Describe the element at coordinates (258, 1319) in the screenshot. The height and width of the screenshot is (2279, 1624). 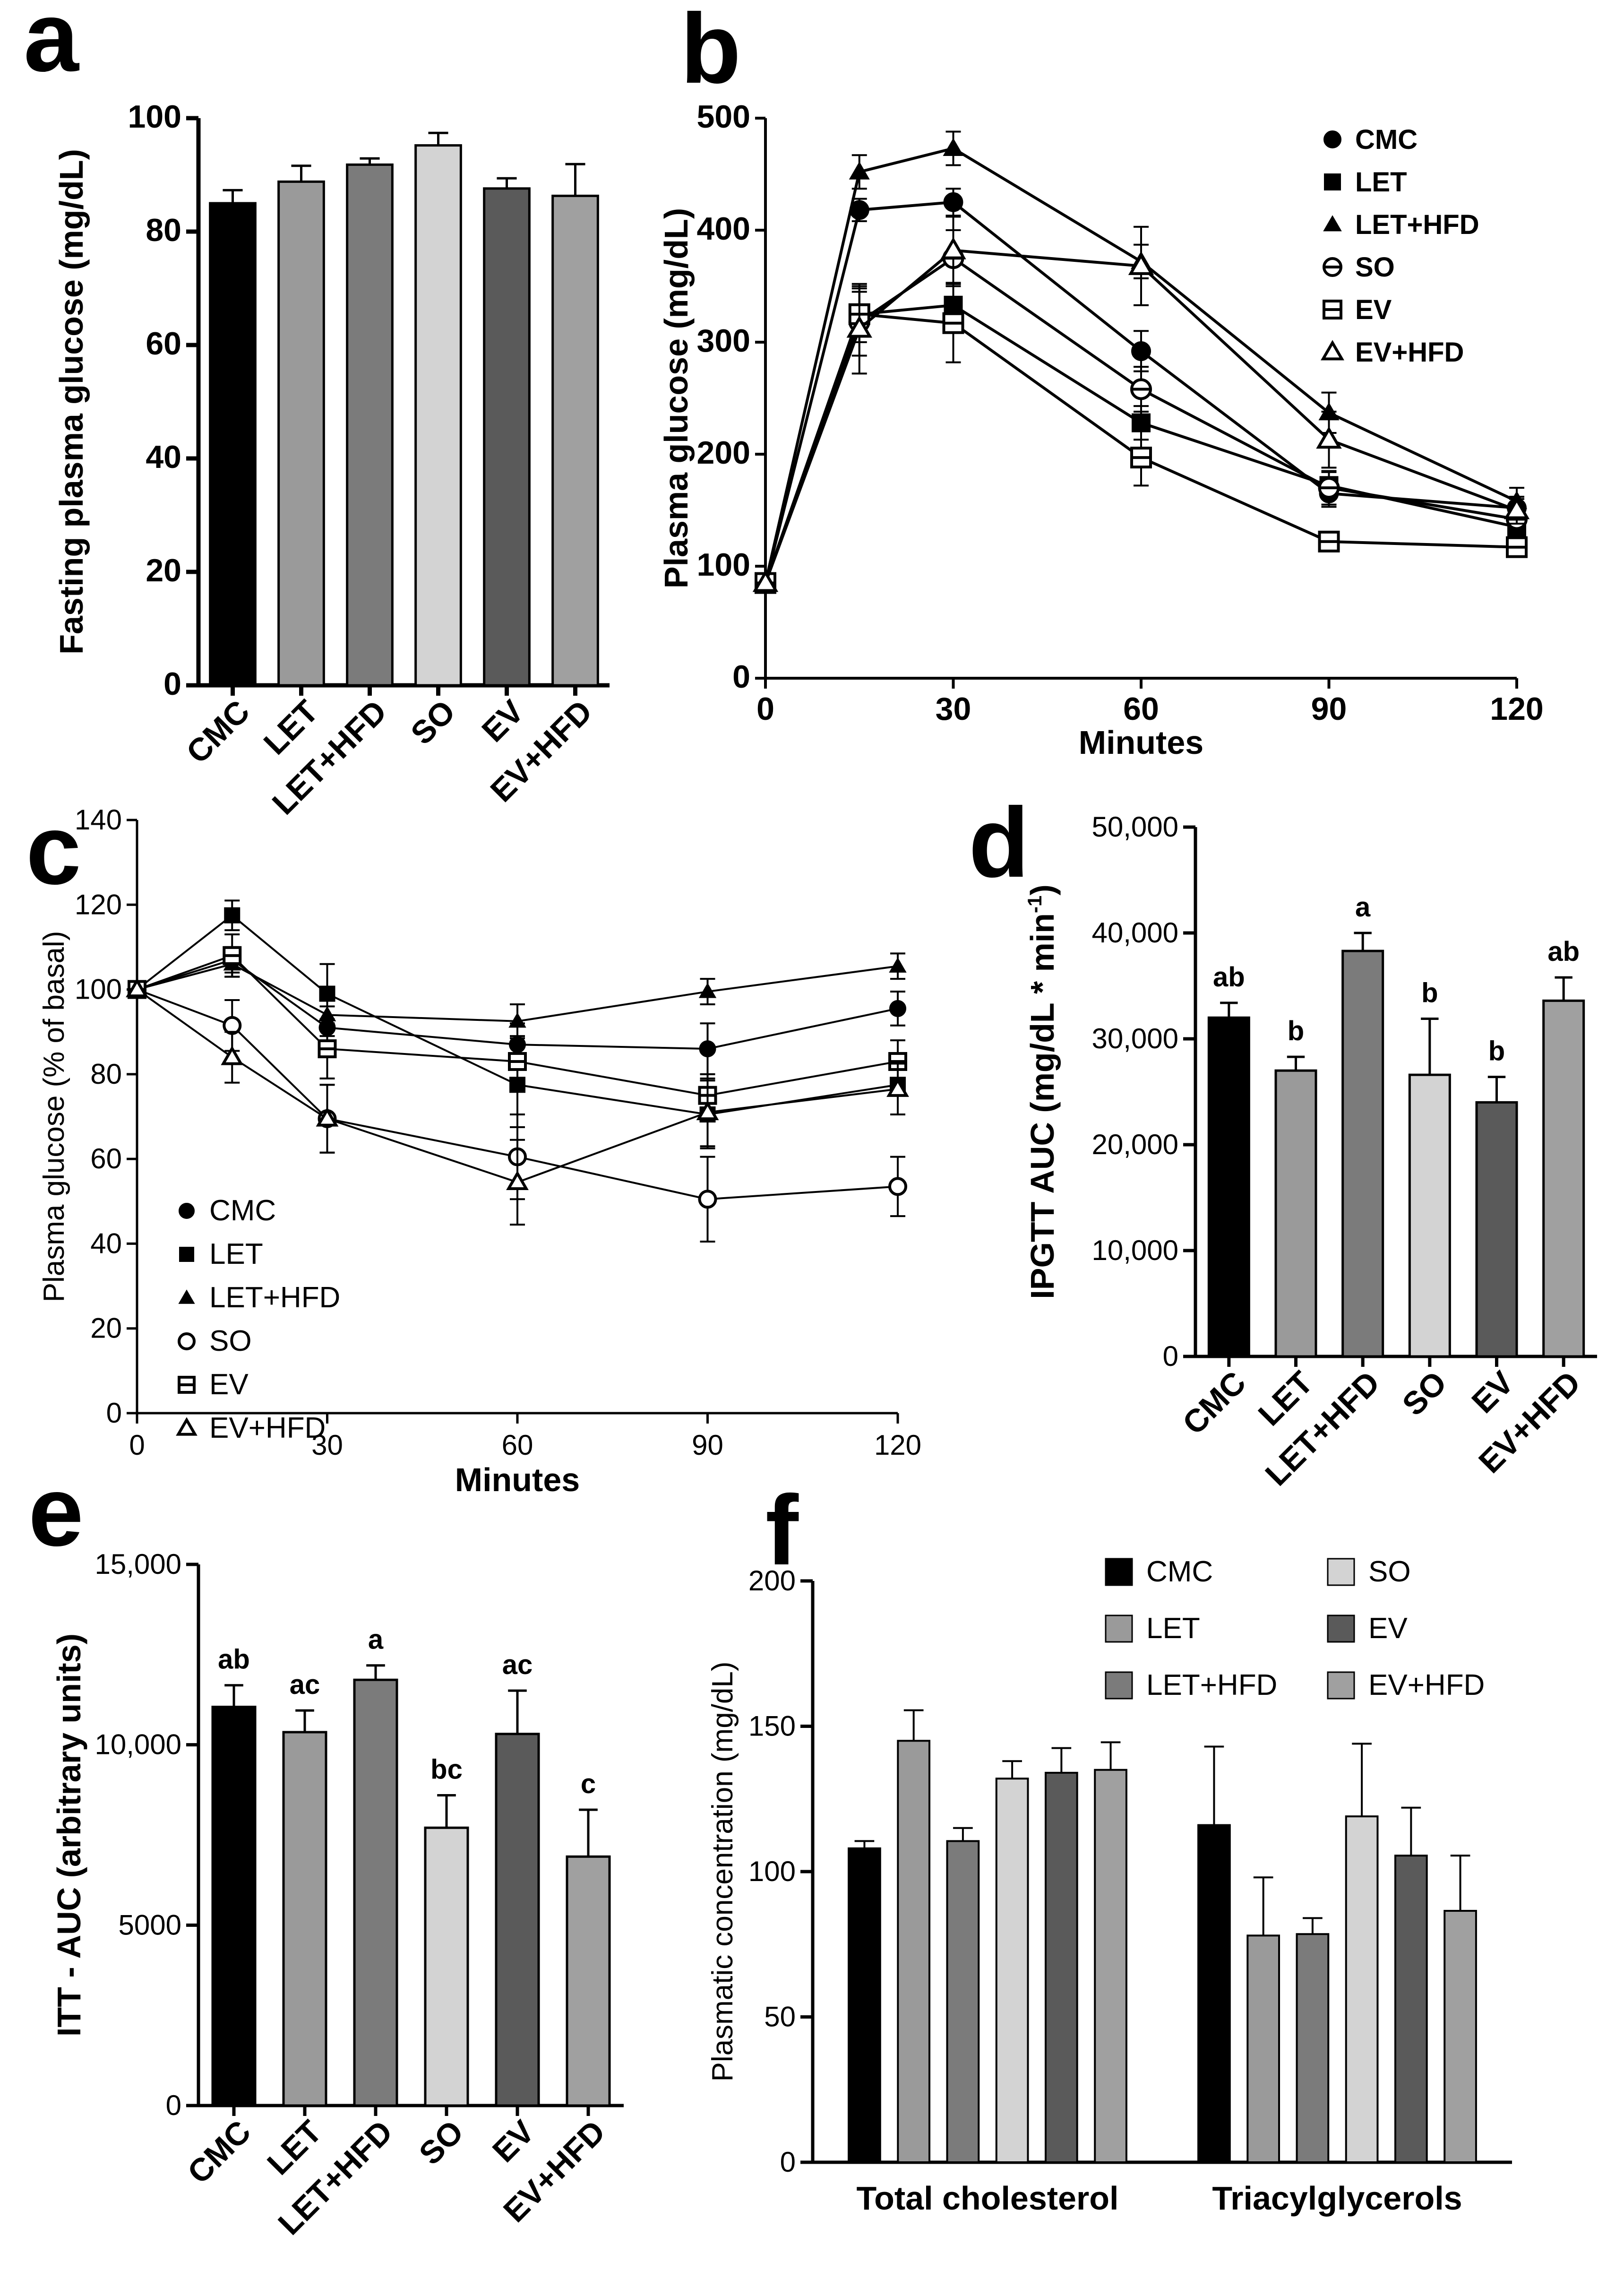
I see `legend: CMC LET LET+HFD SO EV EV+HFD` at that location.